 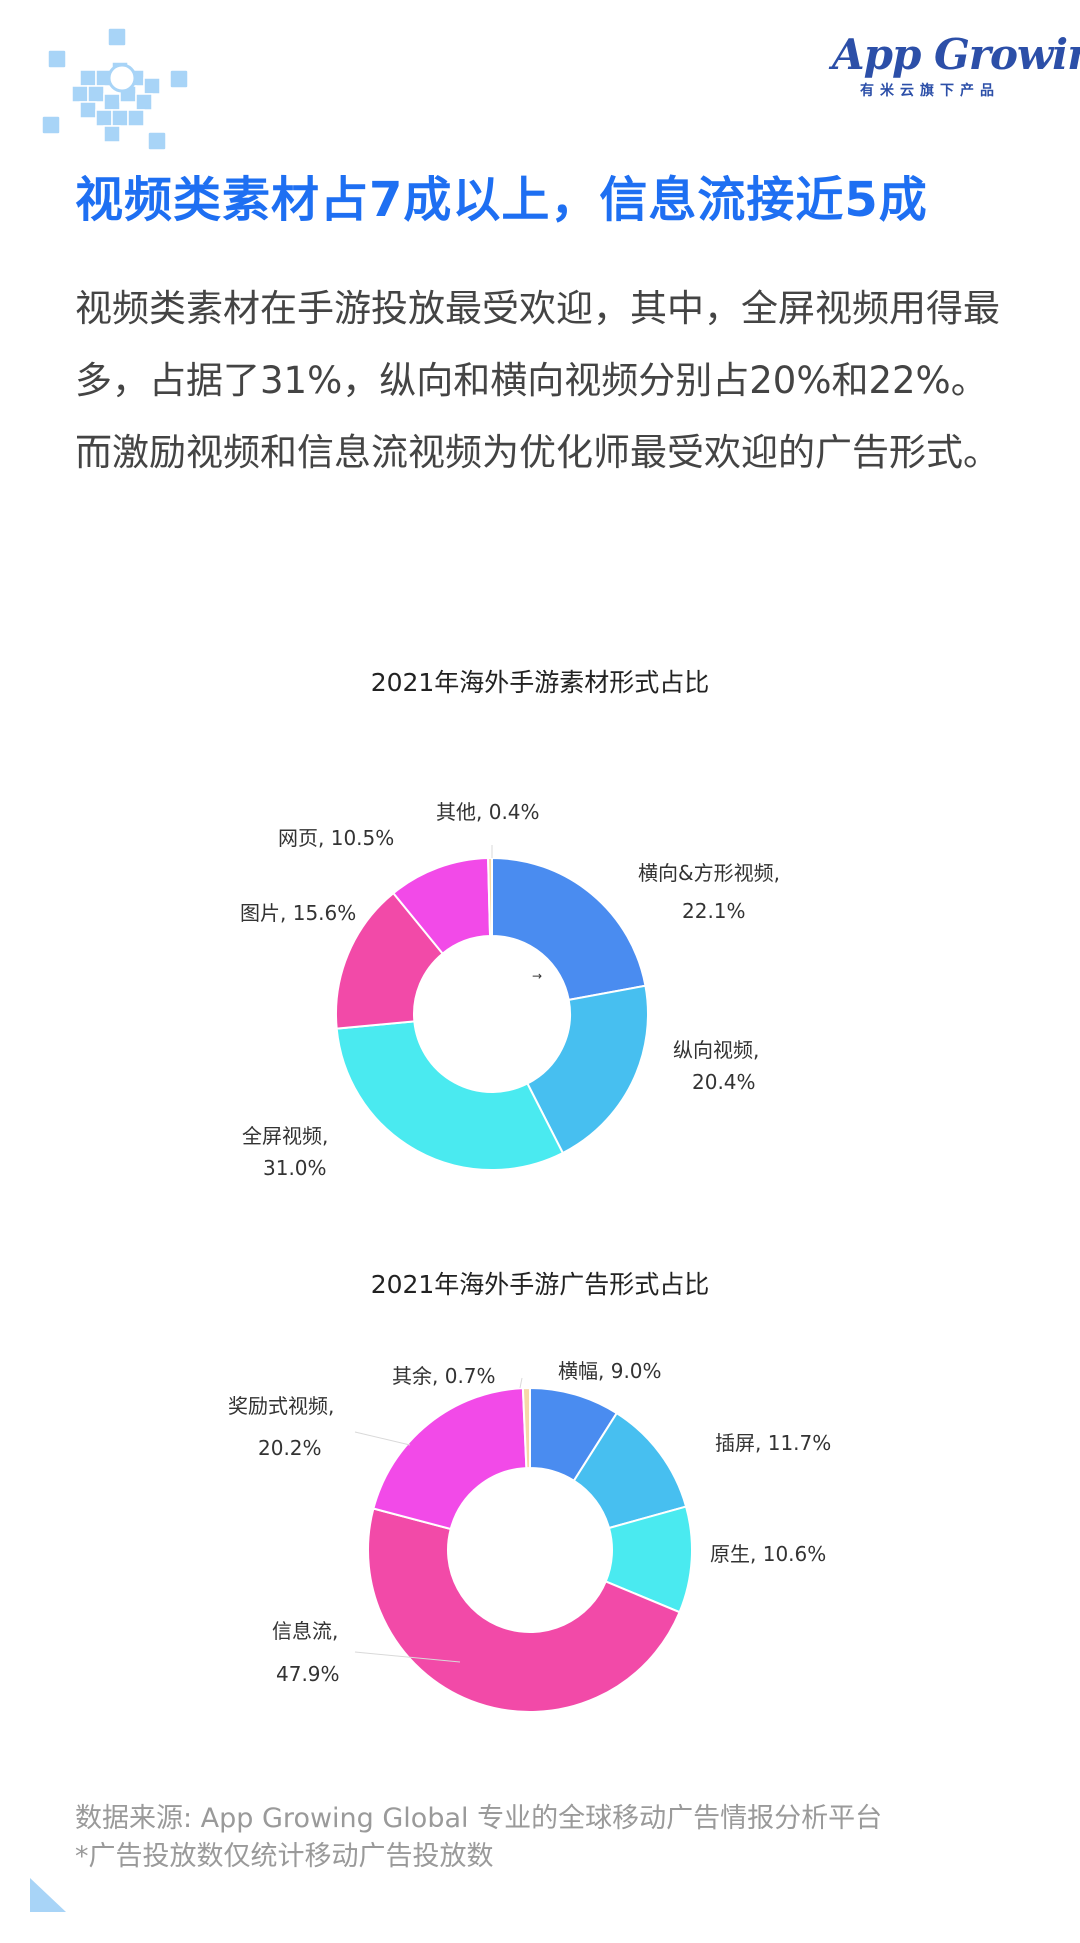 What do you see at coordinates (308, 1674) in the screenshot?
I see `slice-value-feed: 47.9%` at bounding box center [308, 1674].